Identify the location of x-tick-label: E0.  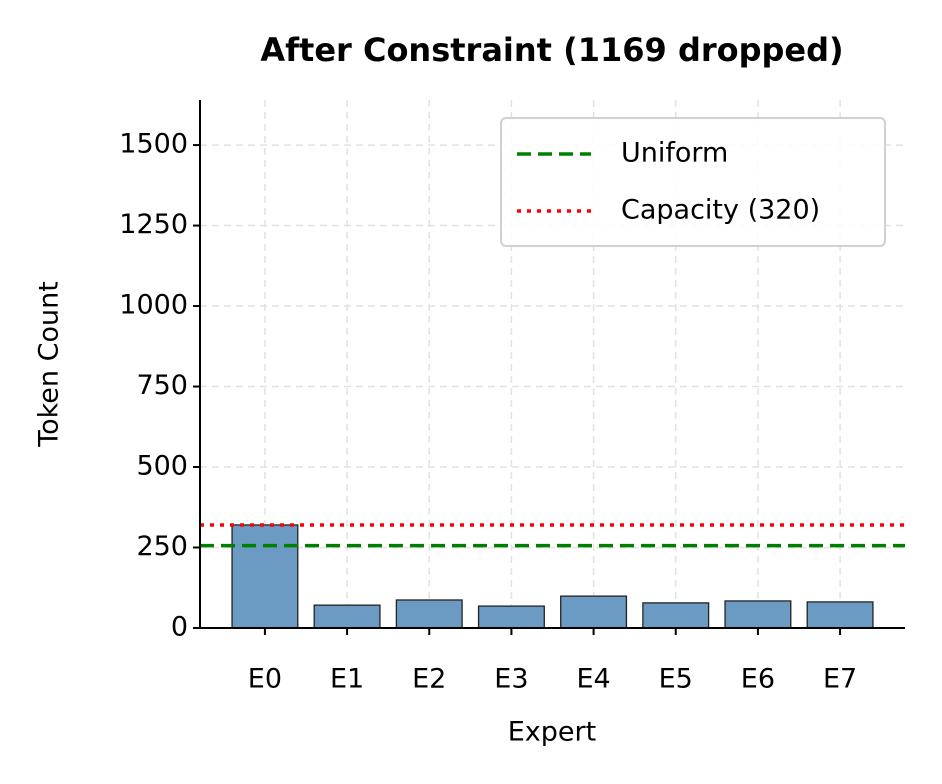
(265, 679).